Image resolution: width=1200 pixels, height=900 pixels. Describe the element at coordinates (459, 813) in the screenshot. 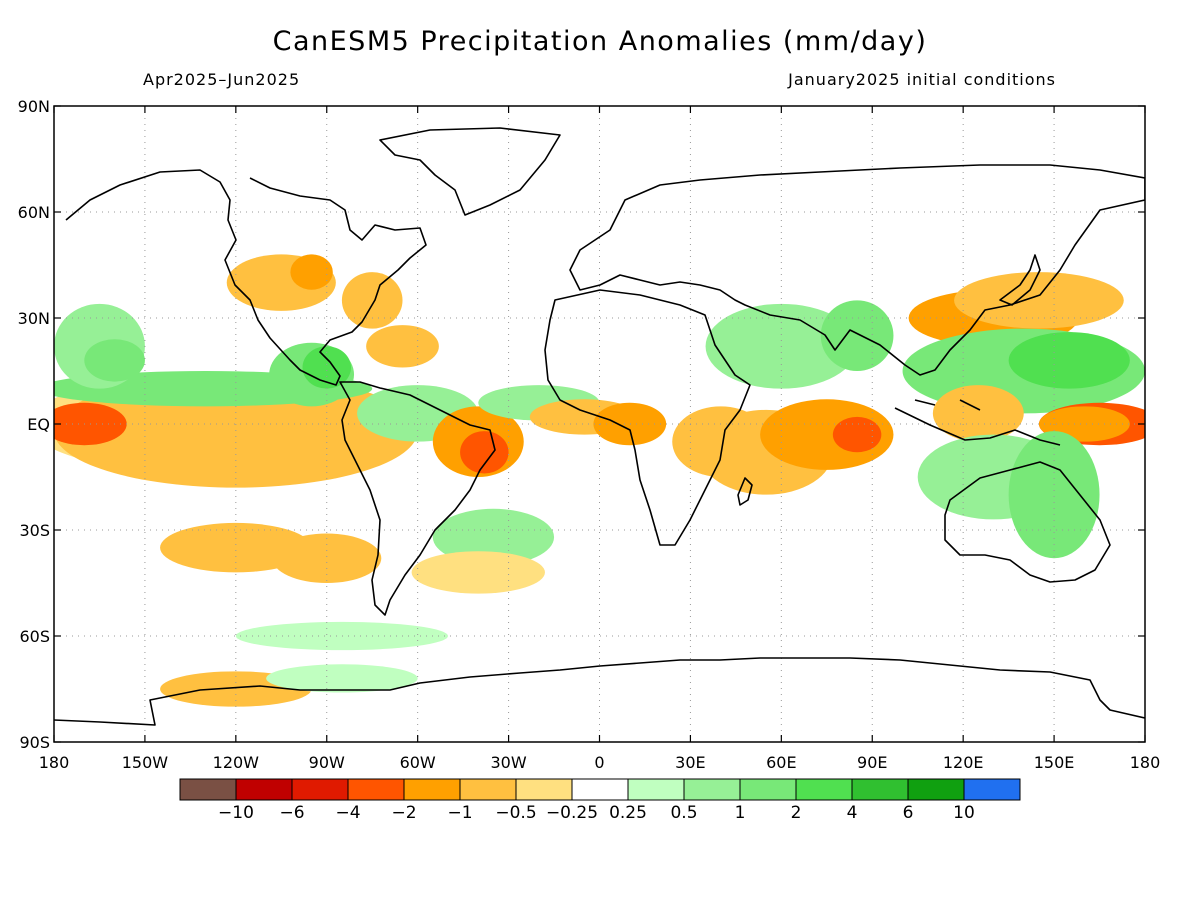

I see `colorbar-label: −1` at that location.